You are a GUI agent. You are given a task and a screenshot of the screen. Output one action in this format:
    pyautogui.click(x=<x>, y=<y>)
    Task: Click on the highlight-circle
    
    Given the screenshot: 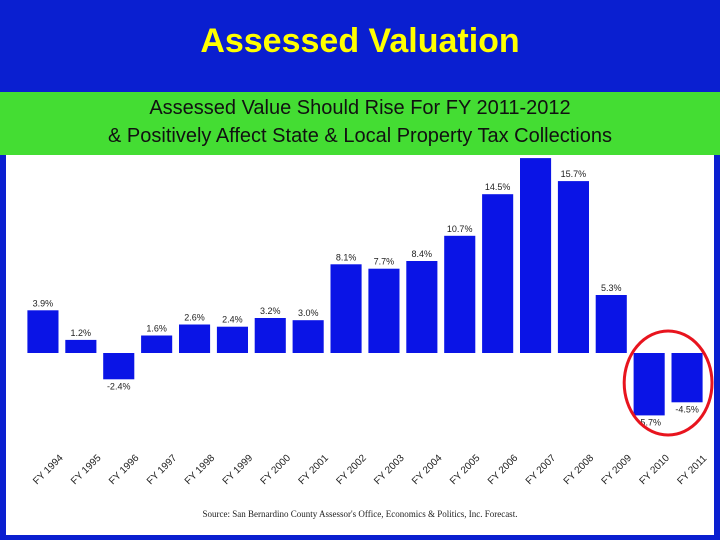 What is the action you would take?
    pyautogui.click(x=668, y=383)
    